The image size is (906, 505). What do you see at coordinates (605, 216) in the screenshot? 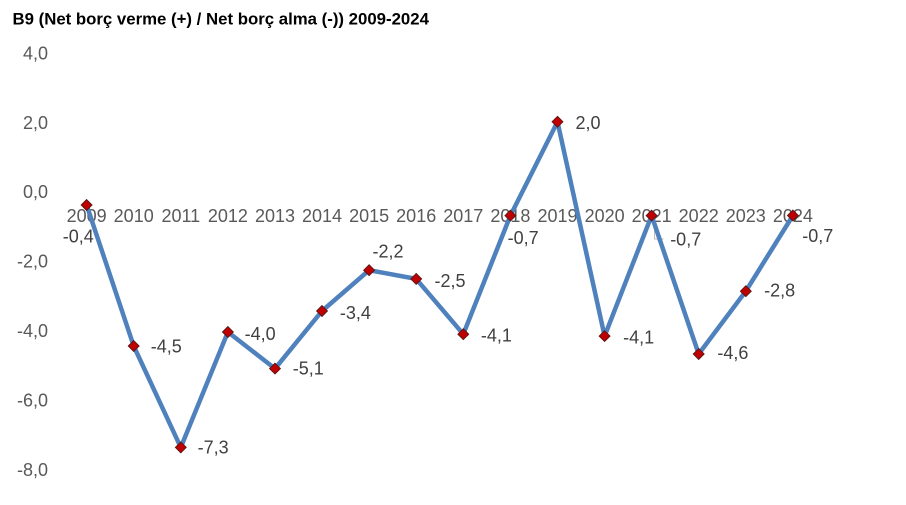
I see `svg-text: 2020` at bounding box center [605, 216].